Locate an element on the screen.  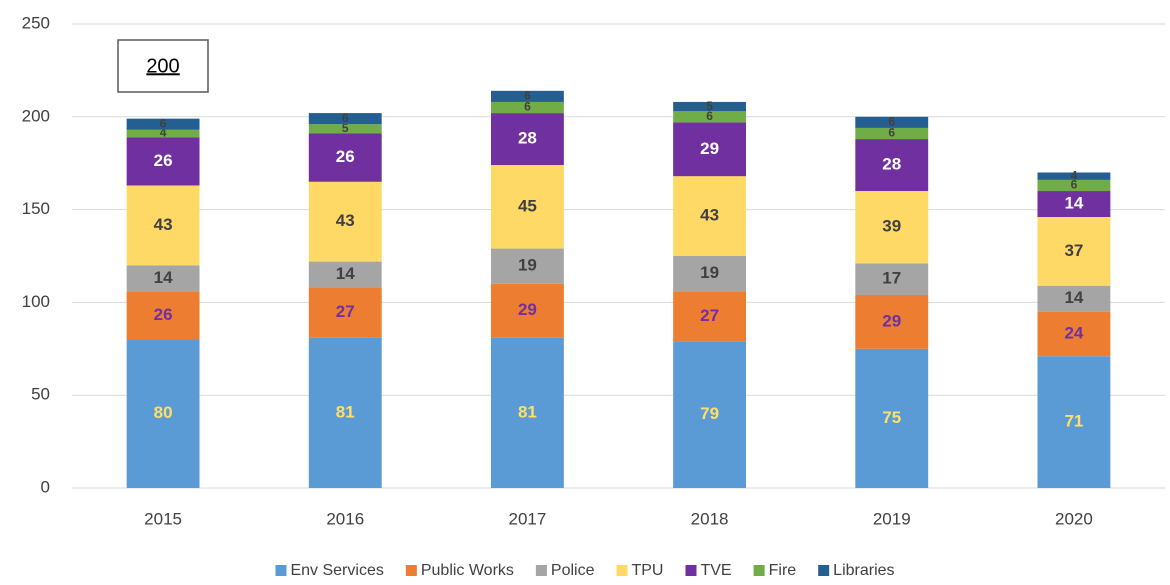
legend-label: Police is located at coordinates (573, 570).